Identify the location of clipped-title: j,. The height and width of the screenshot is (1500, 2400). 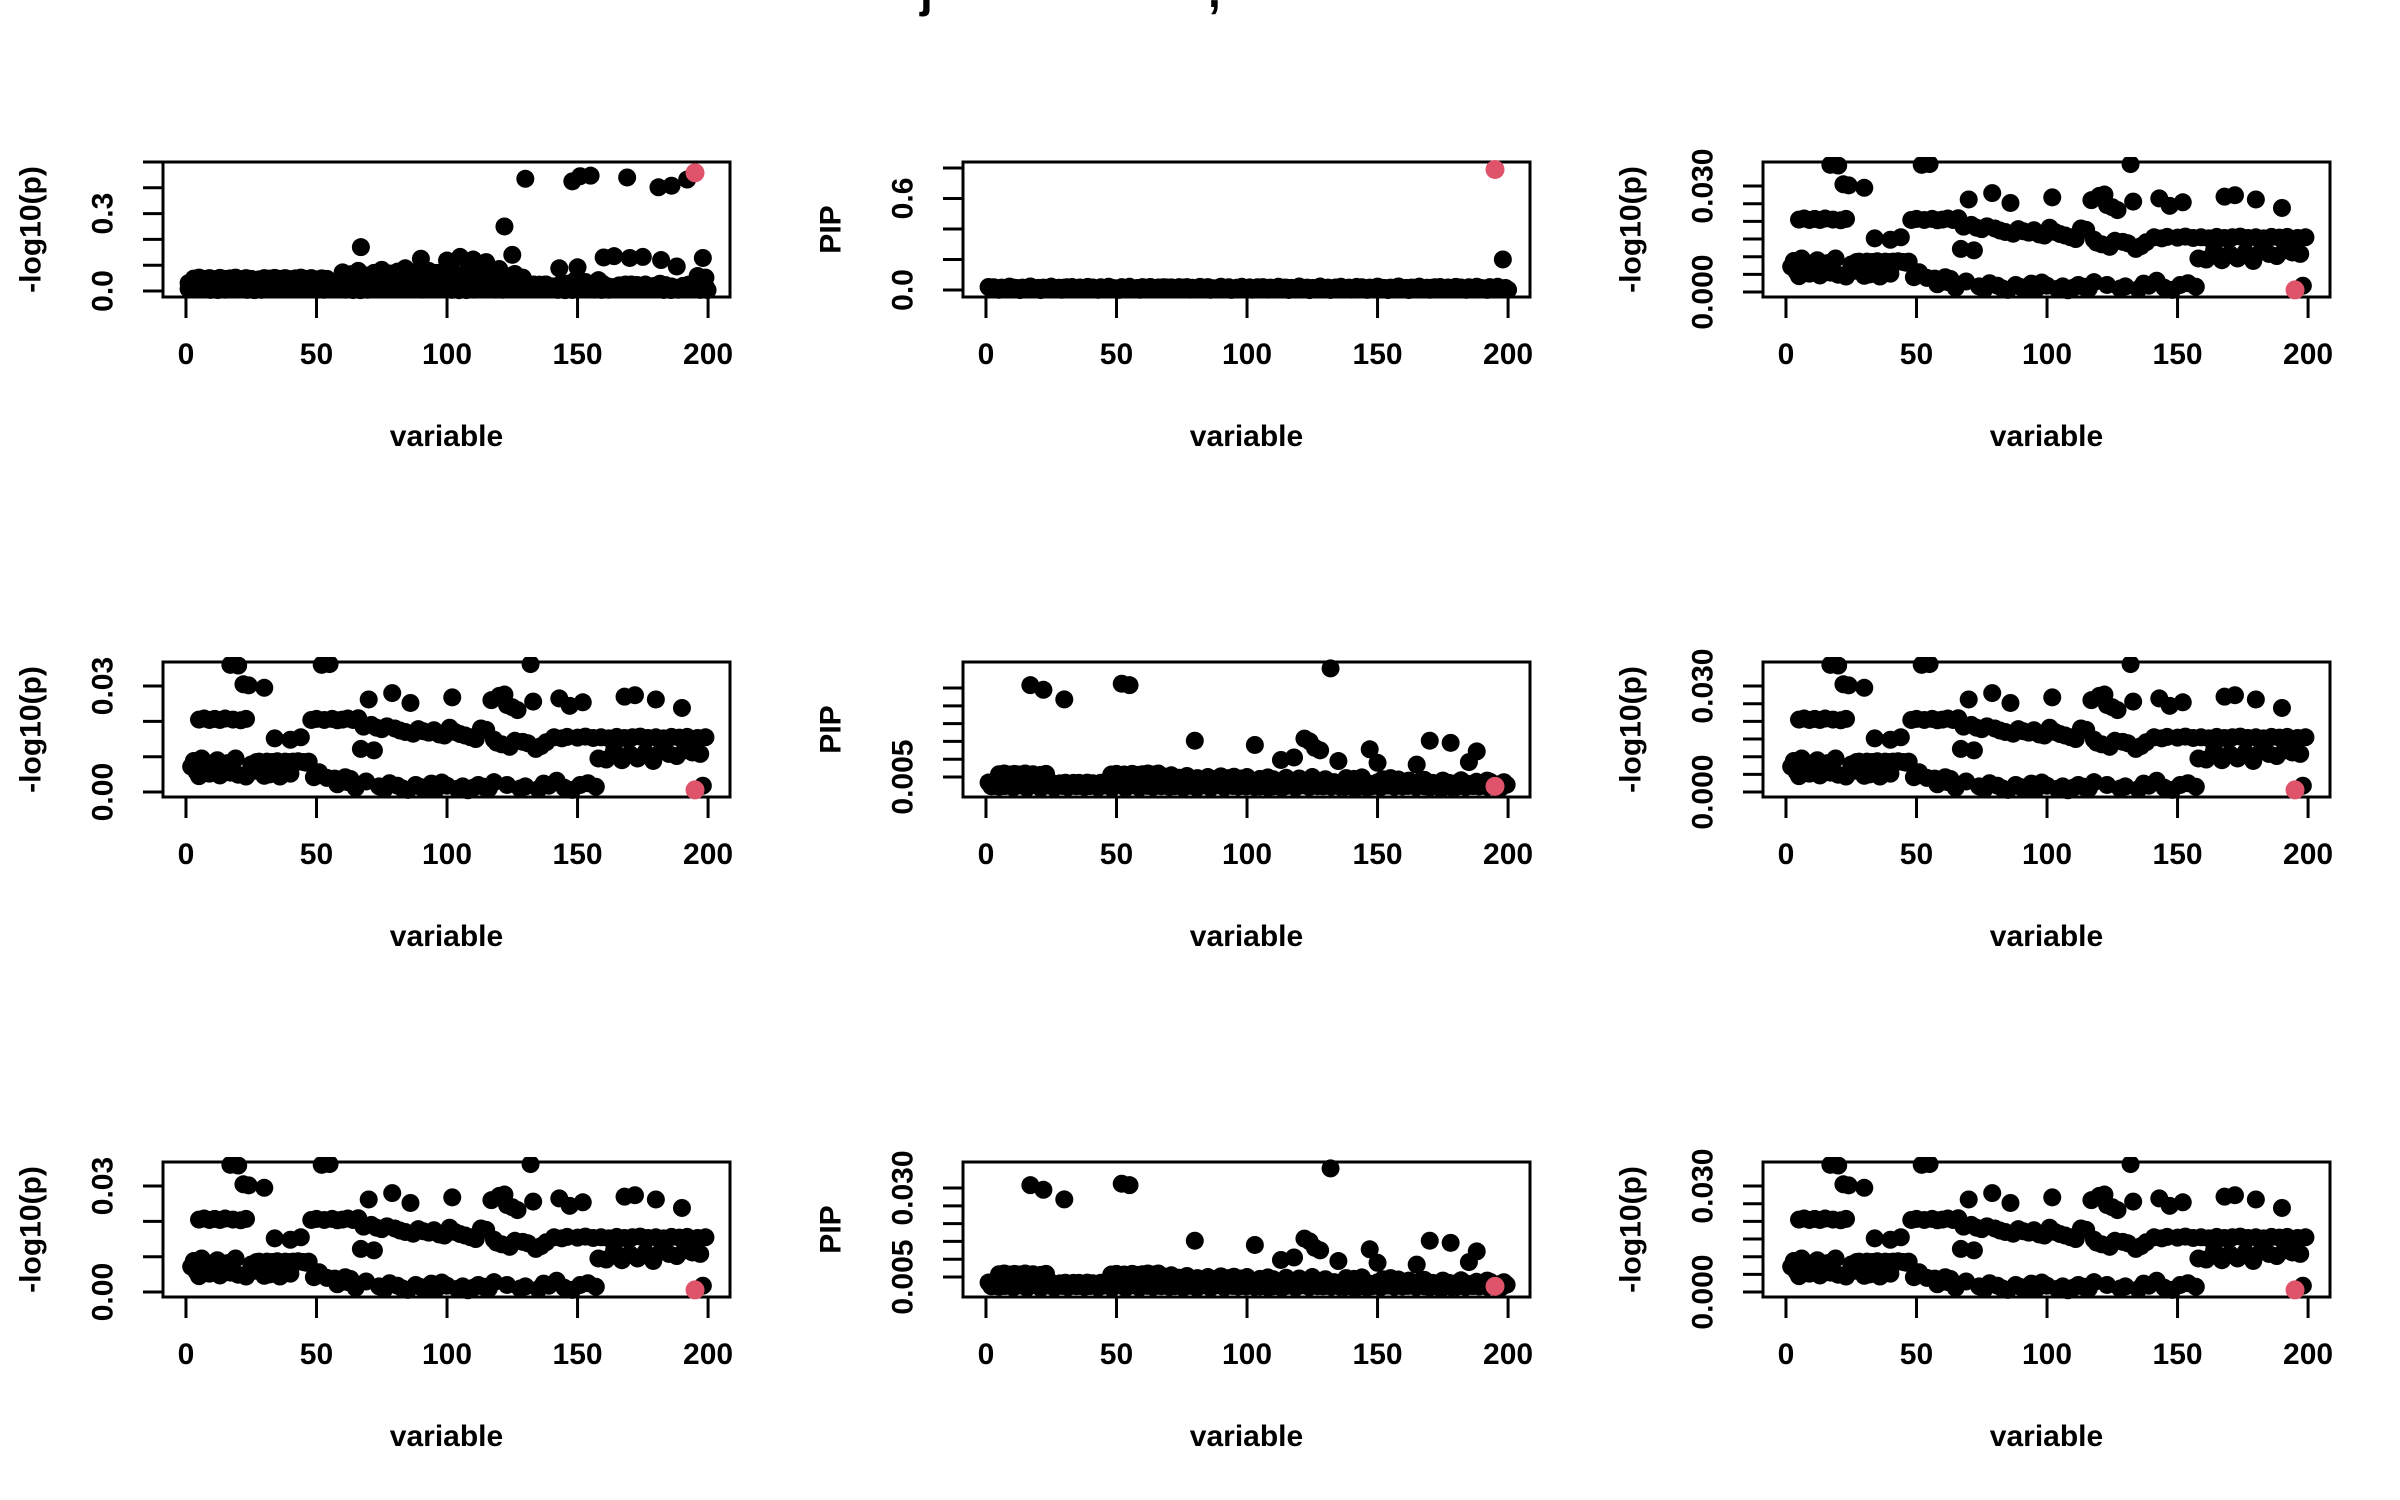
(1200, 14).